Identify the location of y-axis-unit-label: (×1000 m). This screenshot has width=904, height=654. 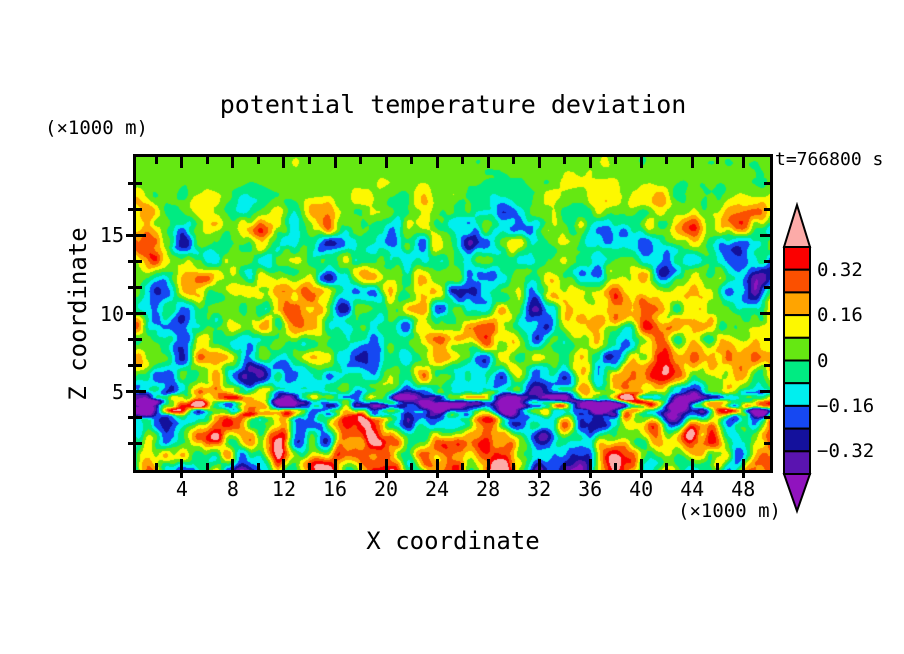
(96, 128).